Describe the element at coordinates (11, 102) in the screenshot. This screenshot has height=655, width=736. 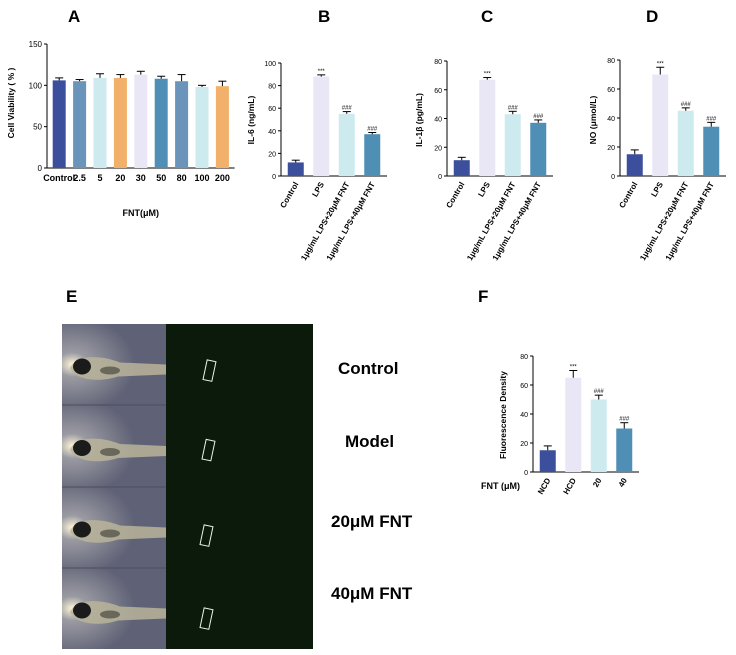
I see `y-axis-label: Cell Viability ( % )` at that location.